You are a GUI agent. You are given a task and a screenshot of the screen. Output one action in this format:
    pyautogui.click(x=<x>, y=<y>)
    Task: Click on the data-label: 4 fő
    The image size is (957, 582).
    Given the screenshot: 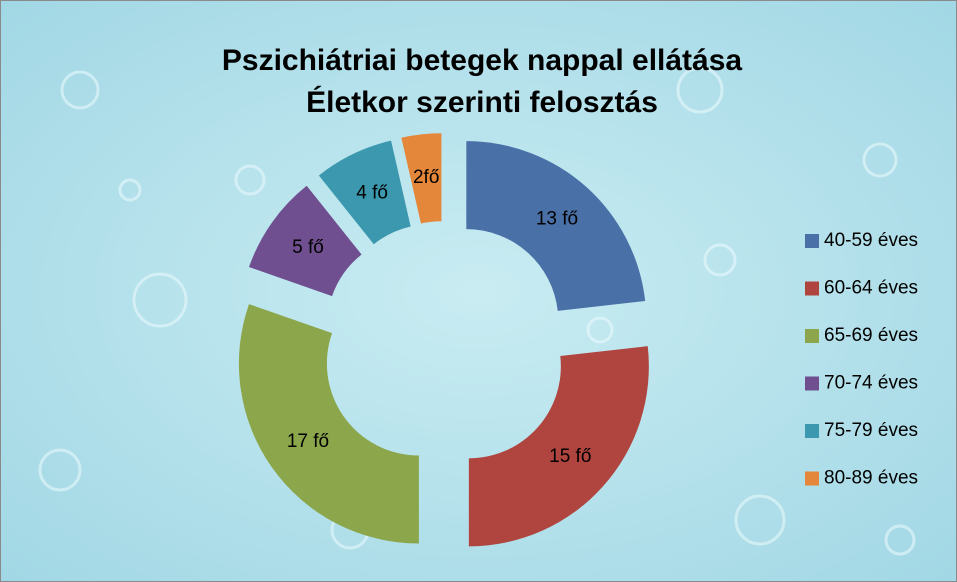 What is the action you would take?
    pyautogui.click(x=372, y=193)
    